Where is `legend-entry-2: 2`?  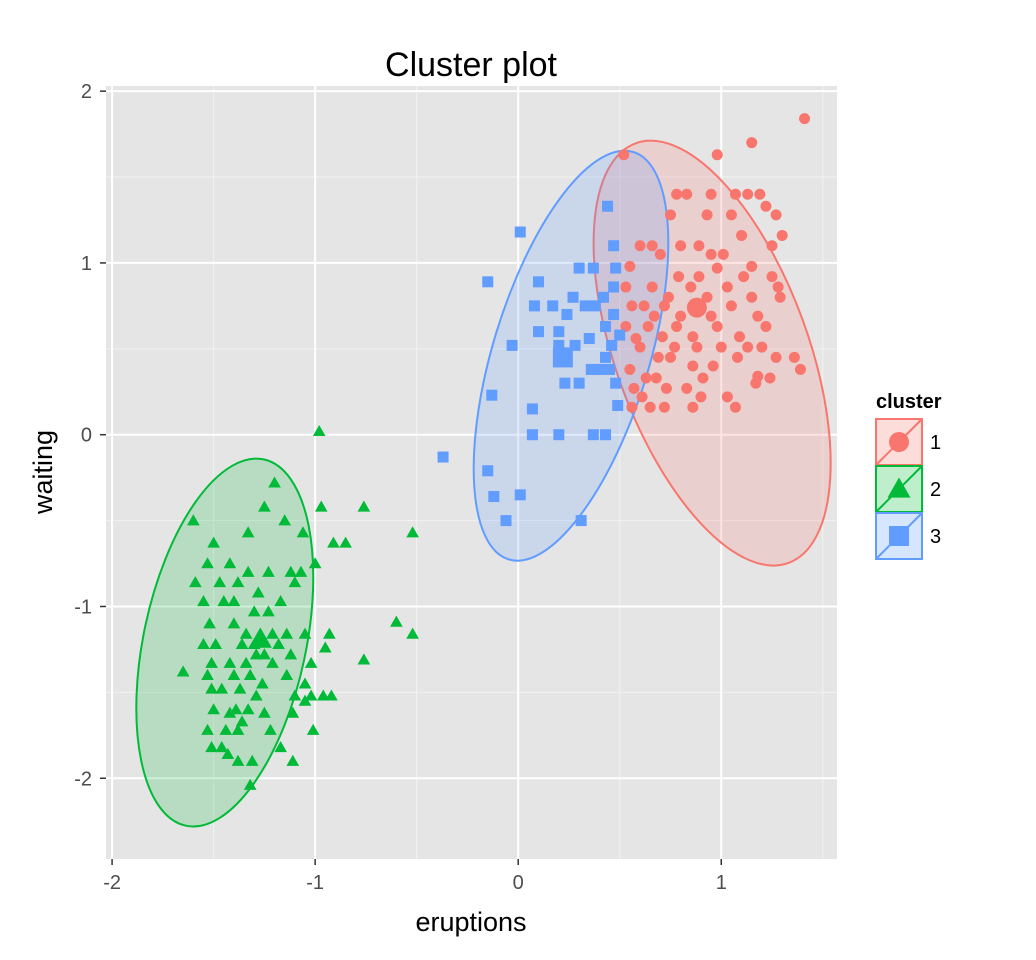
legend-entry-2: 2 is located at coordinates (908, 489).